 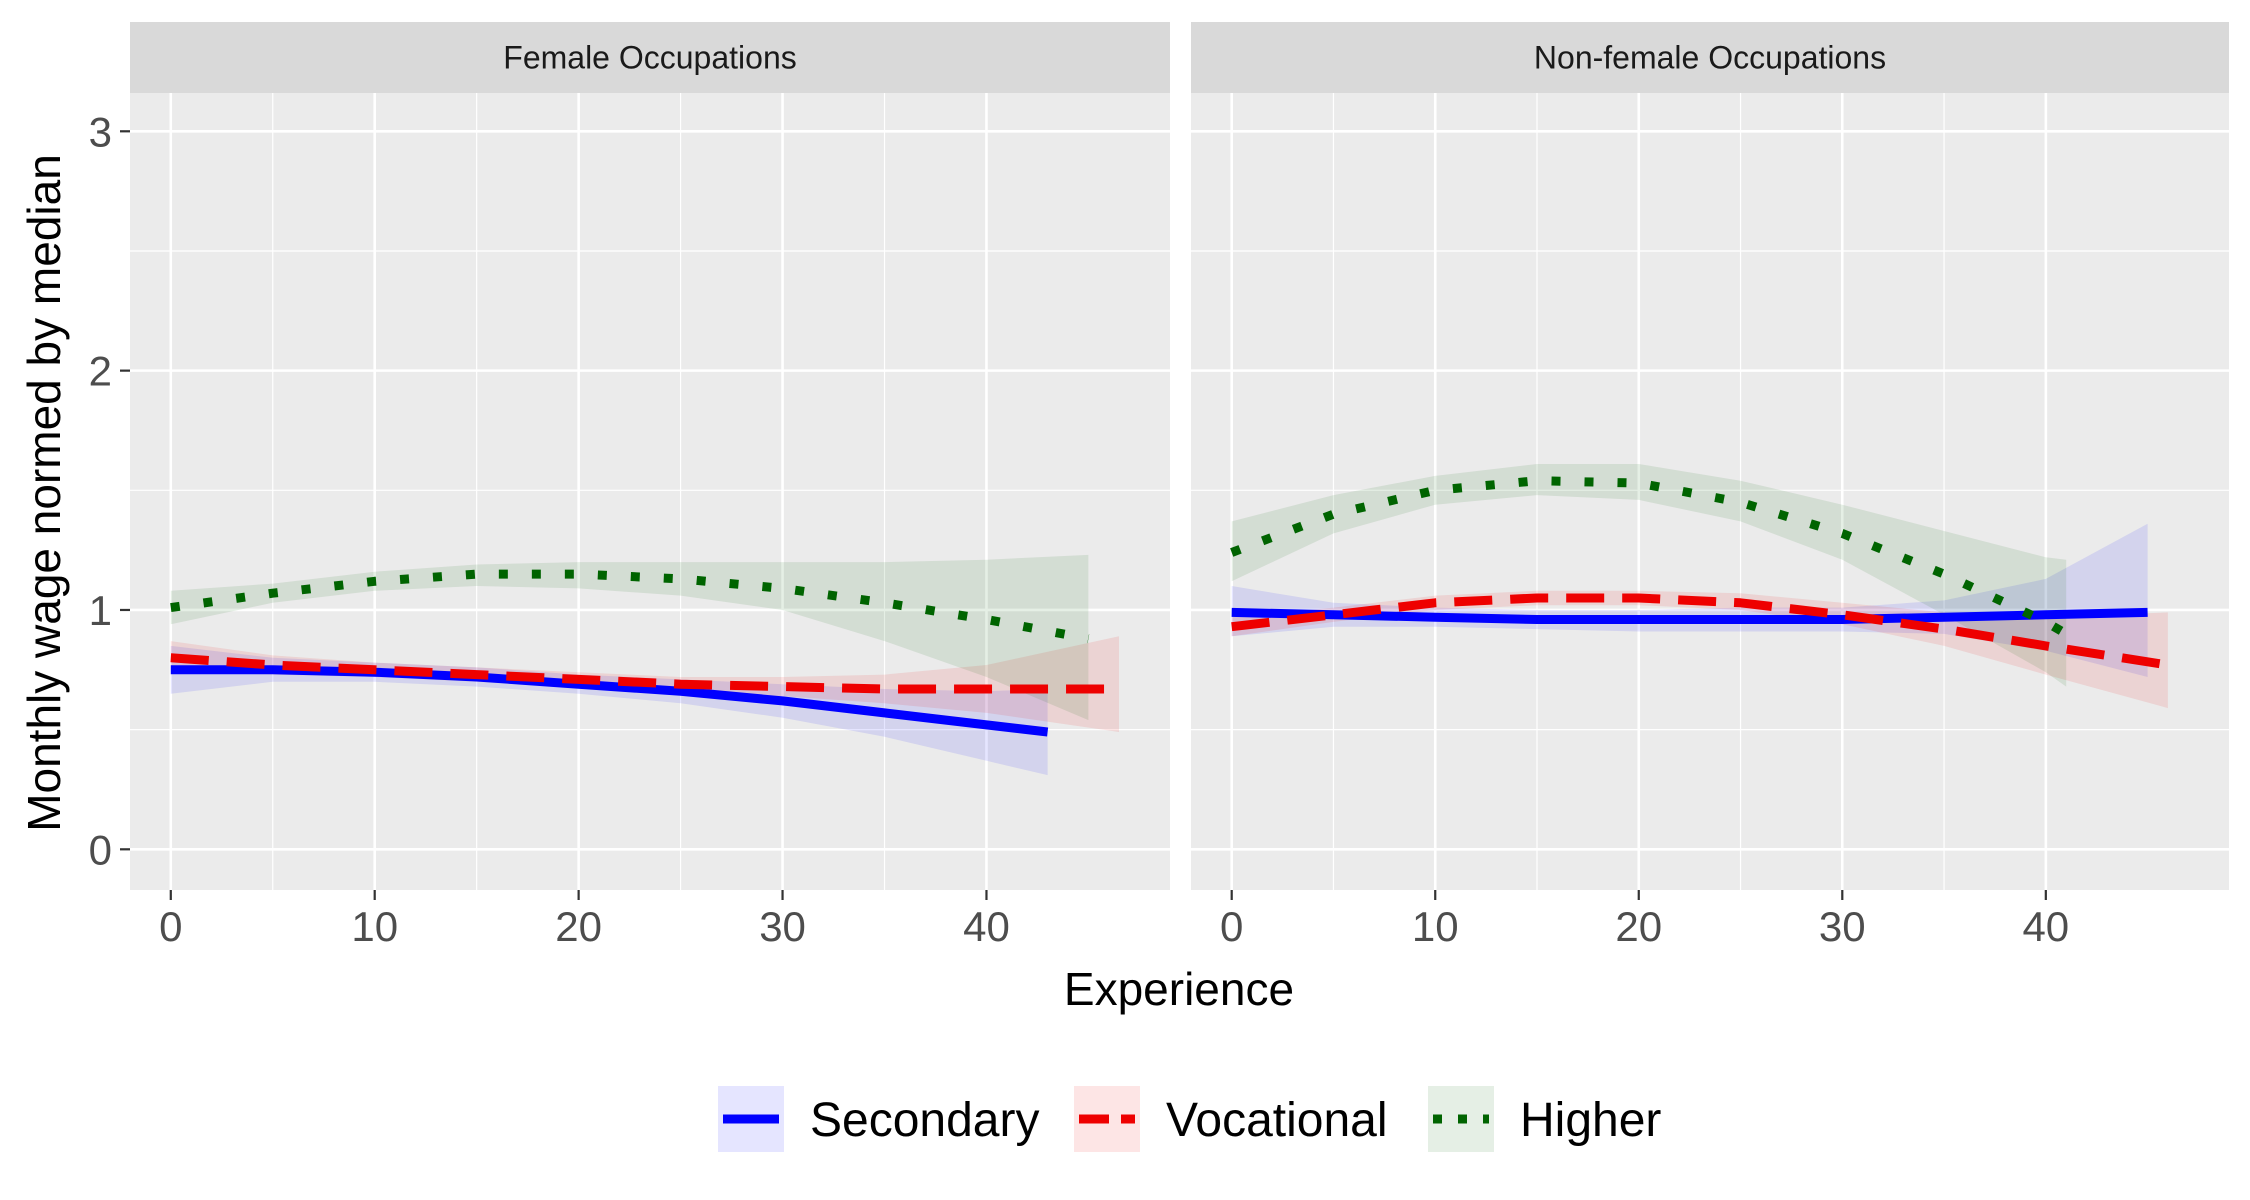 What do you see at coordinates (1277, 1120) in the screenshot?
I see `legend-label: Vocational` at bounding box center [1277, 1120].